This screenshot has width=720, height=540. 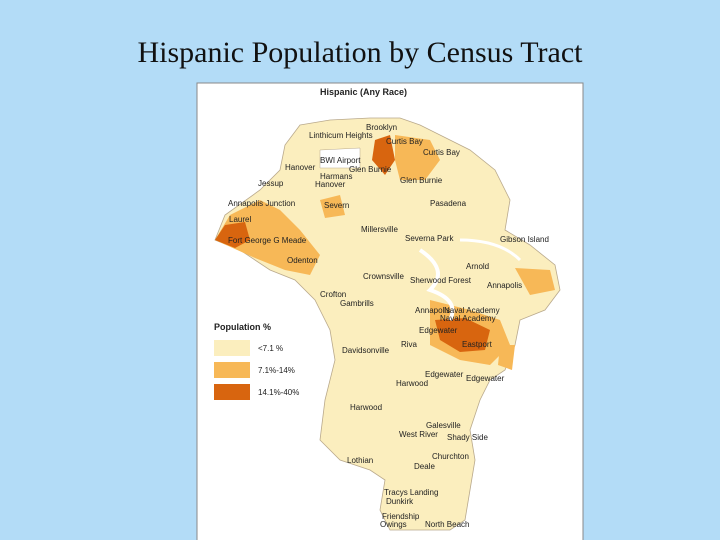 What do you see at coordinates (276, 370) in the screenshot?
I see `legend-label: 7.1%-14%` at bounding box center [276, 370].